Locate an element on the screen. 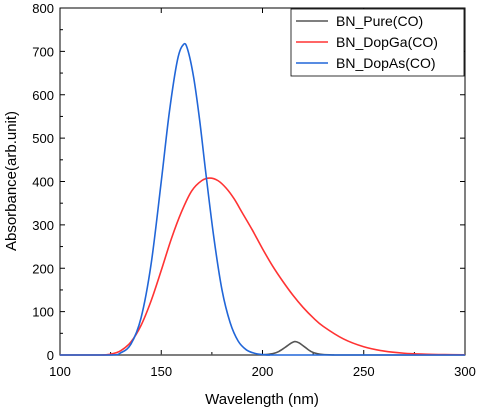 This screenshot has width=480, height=417. legend-label: BN_Pure(CO) is located at coordinates (379, 21).